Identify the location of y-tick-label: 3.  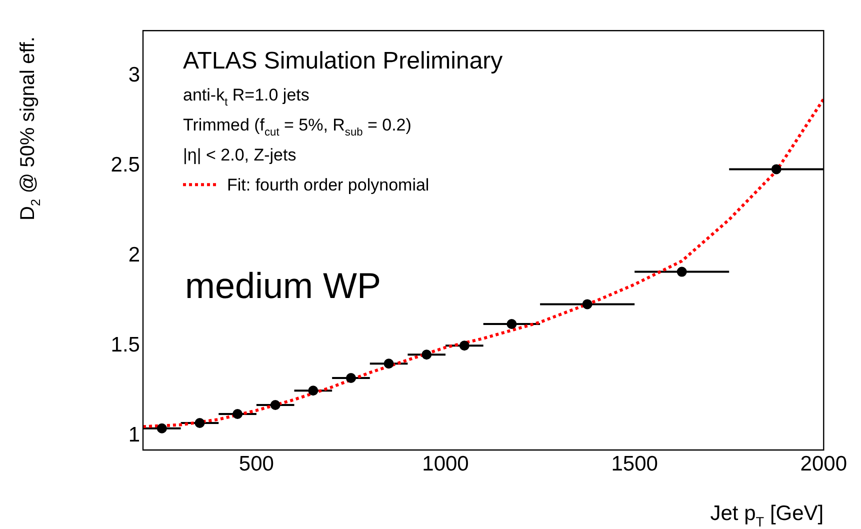
(134, 74).